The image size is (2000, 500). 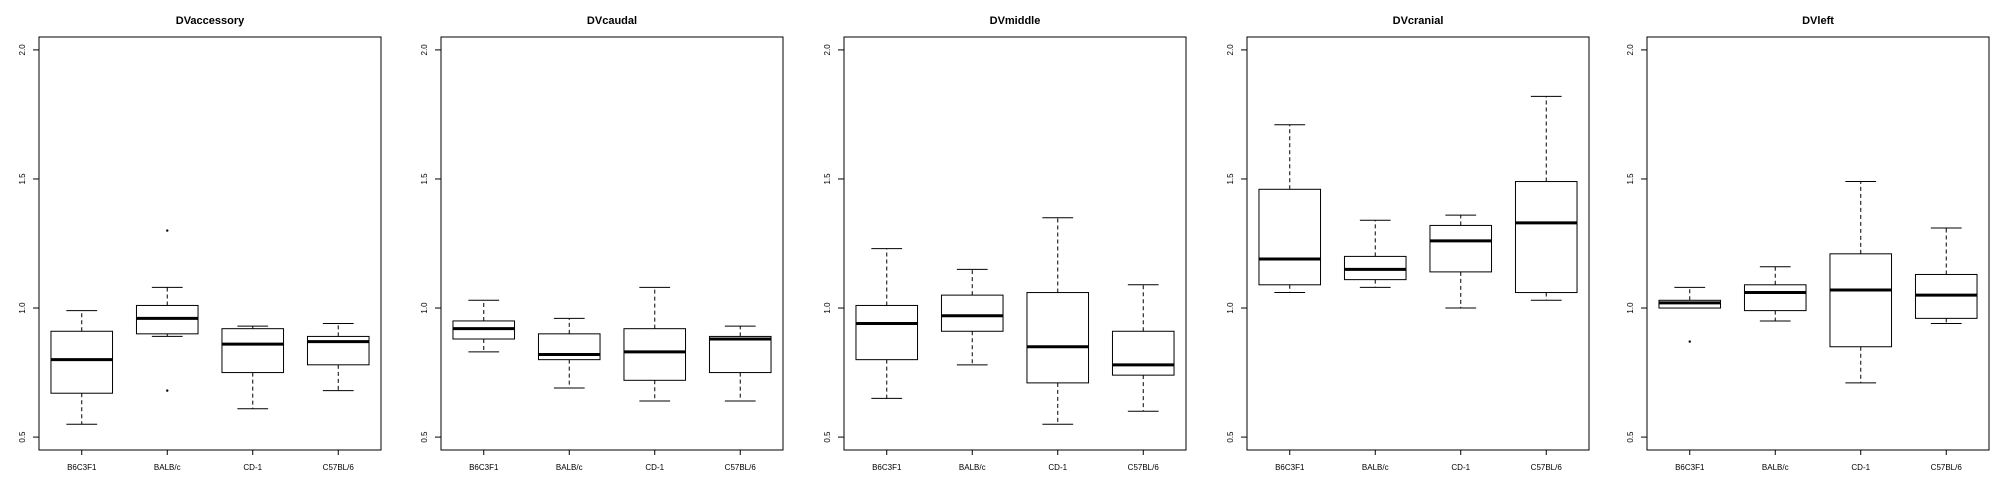 What do you see at coordinates (210, 21) in the screenshot?
I see `panel-title: DVaccessory` at bounding box center [210, 21].